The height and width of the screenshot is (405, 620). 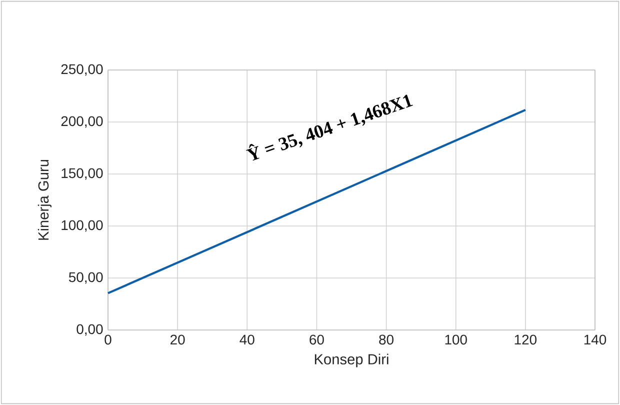 What do you see at coordinates (525, 339) in the screenshot?
I see `x-tick-label: 120` at bounding box center [525, 339].